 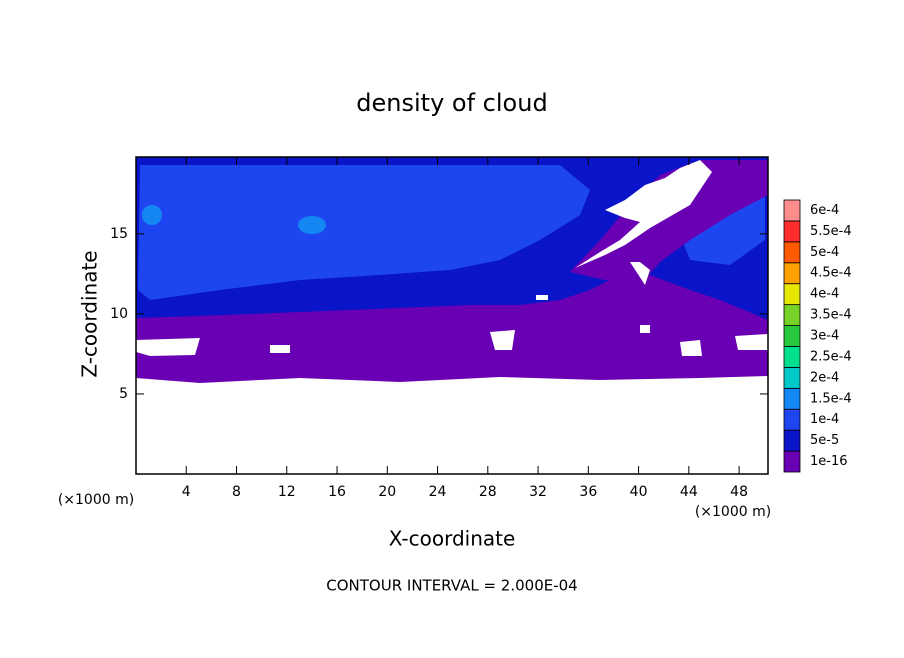 I want to click on x-tick-label: 24, so click(x=438, y=492).